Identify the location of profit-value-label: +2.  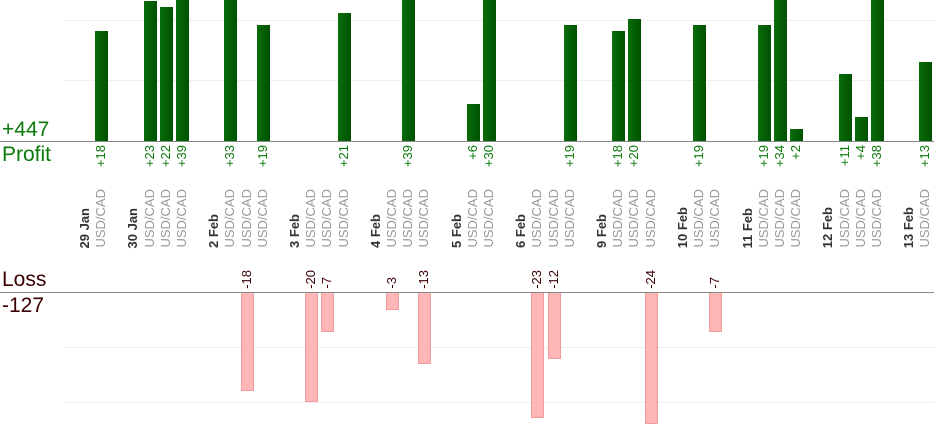
(796, 152).